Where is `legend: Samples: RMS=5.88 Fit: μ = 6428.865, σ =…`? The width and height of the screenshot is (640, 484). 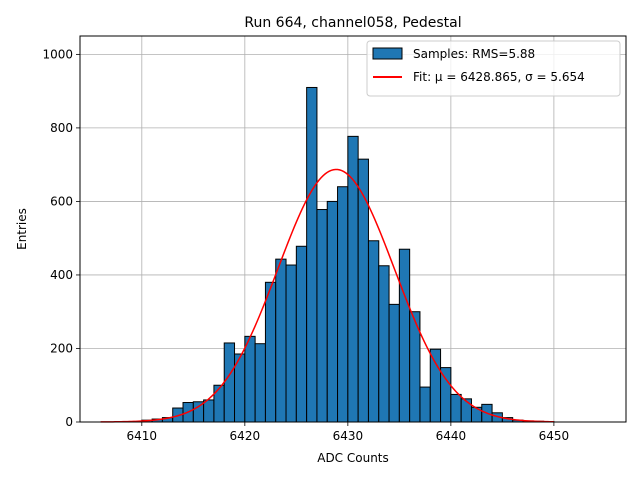 legend: Samples: RMS=5.88 Fit: μ = 6428.865, σ =… is located at coordinates (493, 68).